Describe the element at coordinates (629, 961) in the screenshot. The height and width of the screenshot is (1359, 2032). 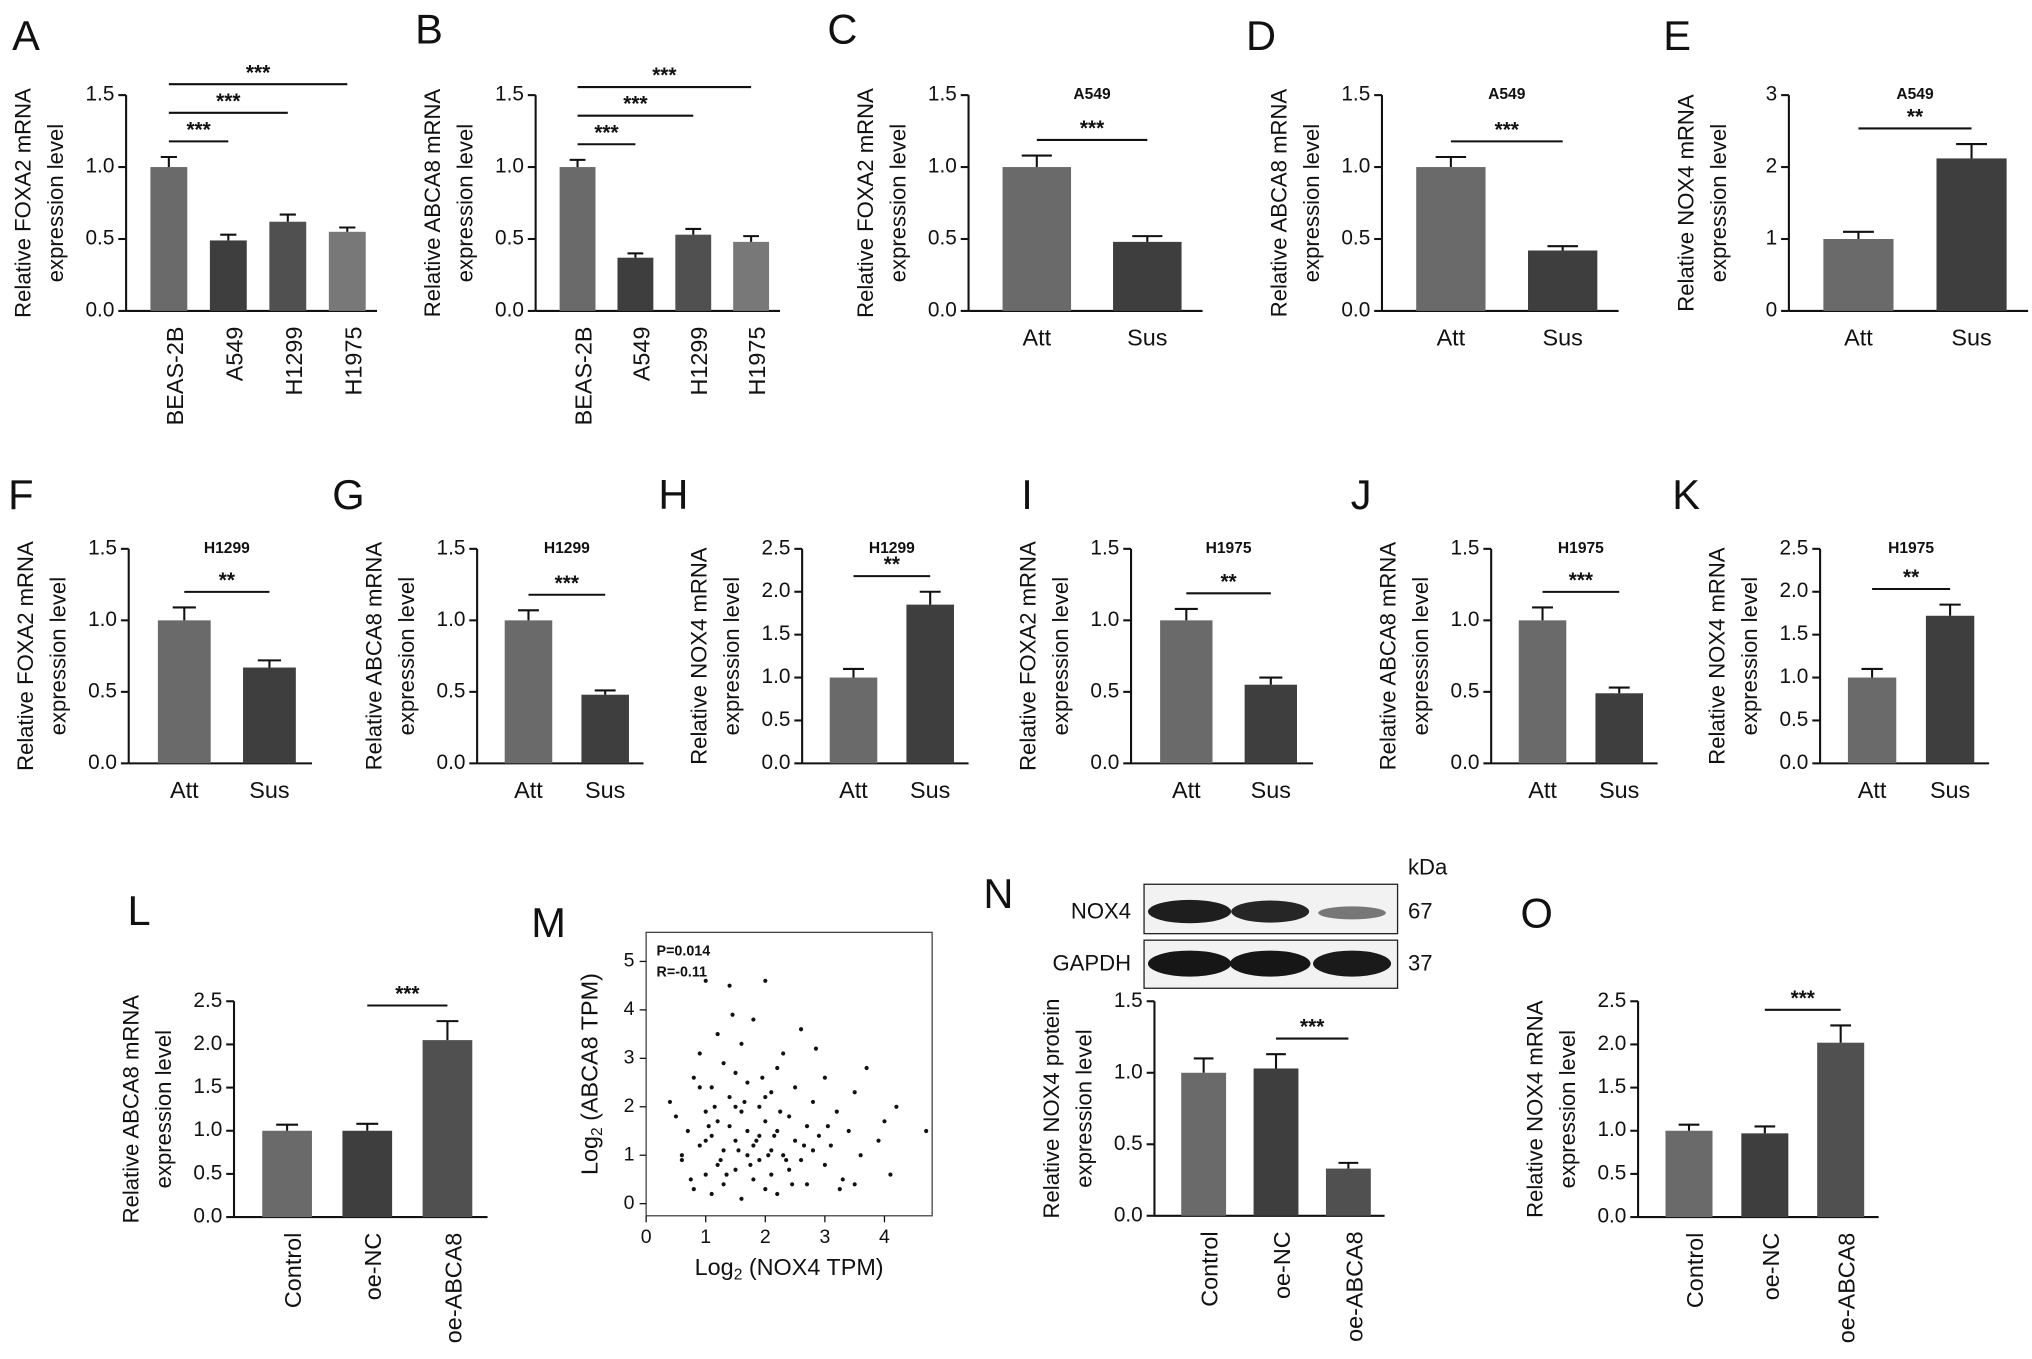
I see `y-tick-label: 5` at that location.